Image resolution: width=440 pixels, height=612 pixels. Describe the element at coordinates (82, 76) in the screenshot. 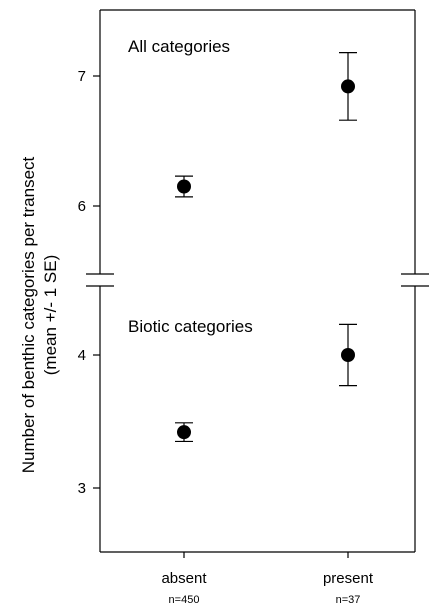

I see `y-tick-label-upper: 7` at that location.